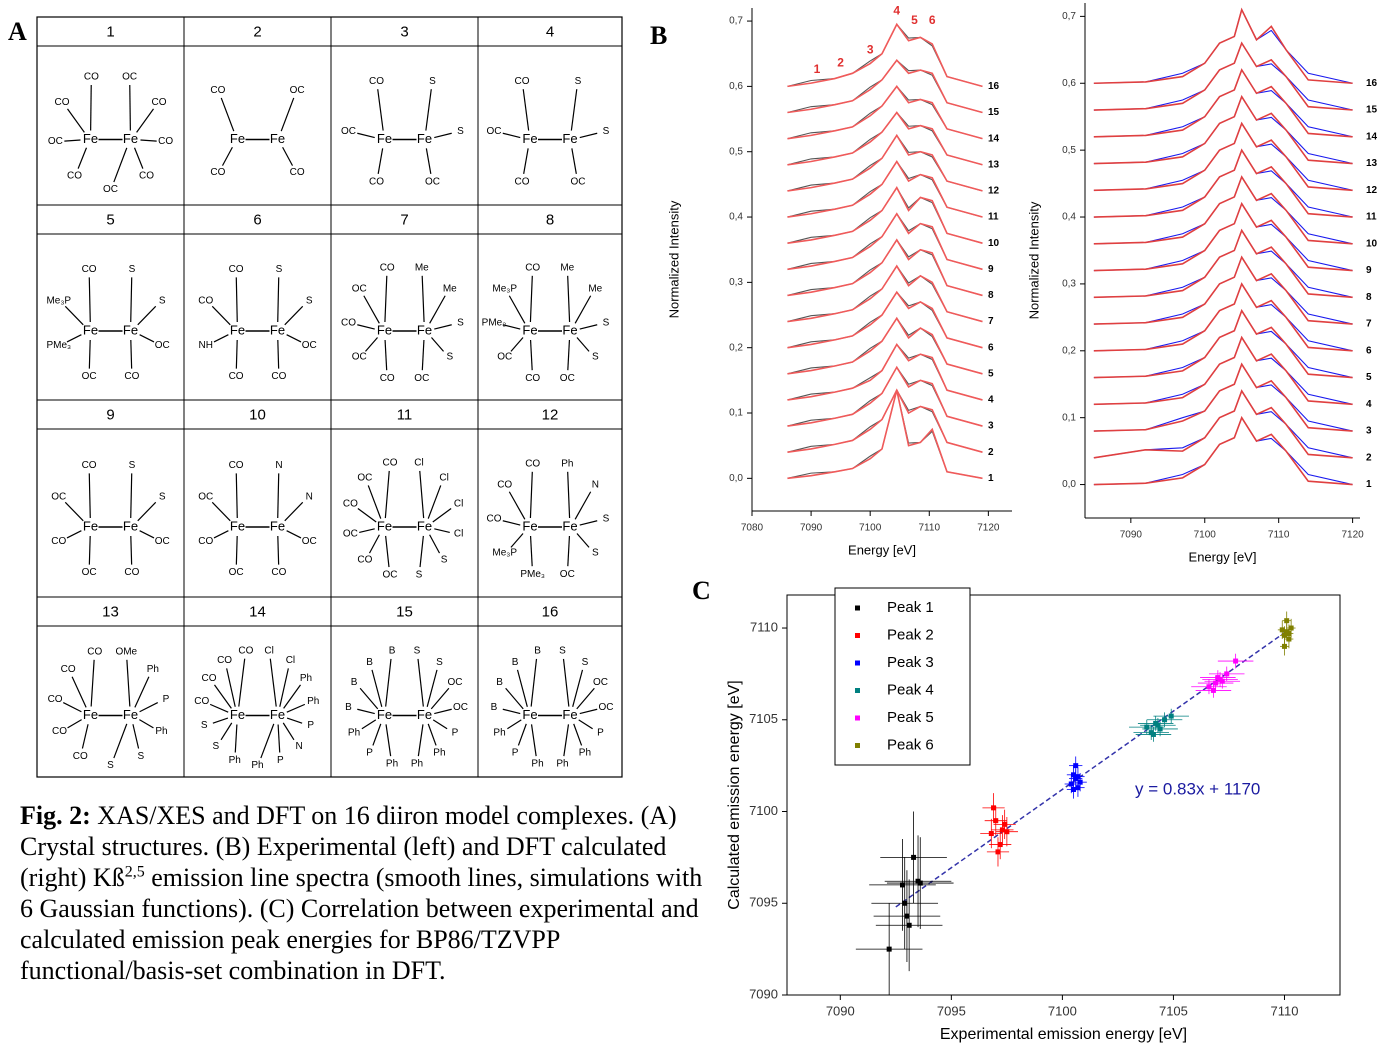 The height and width of the screenshot is (1054, 1382). I want to click on y-axis-label: Calculated emission energy [eV], so click(734, 794).